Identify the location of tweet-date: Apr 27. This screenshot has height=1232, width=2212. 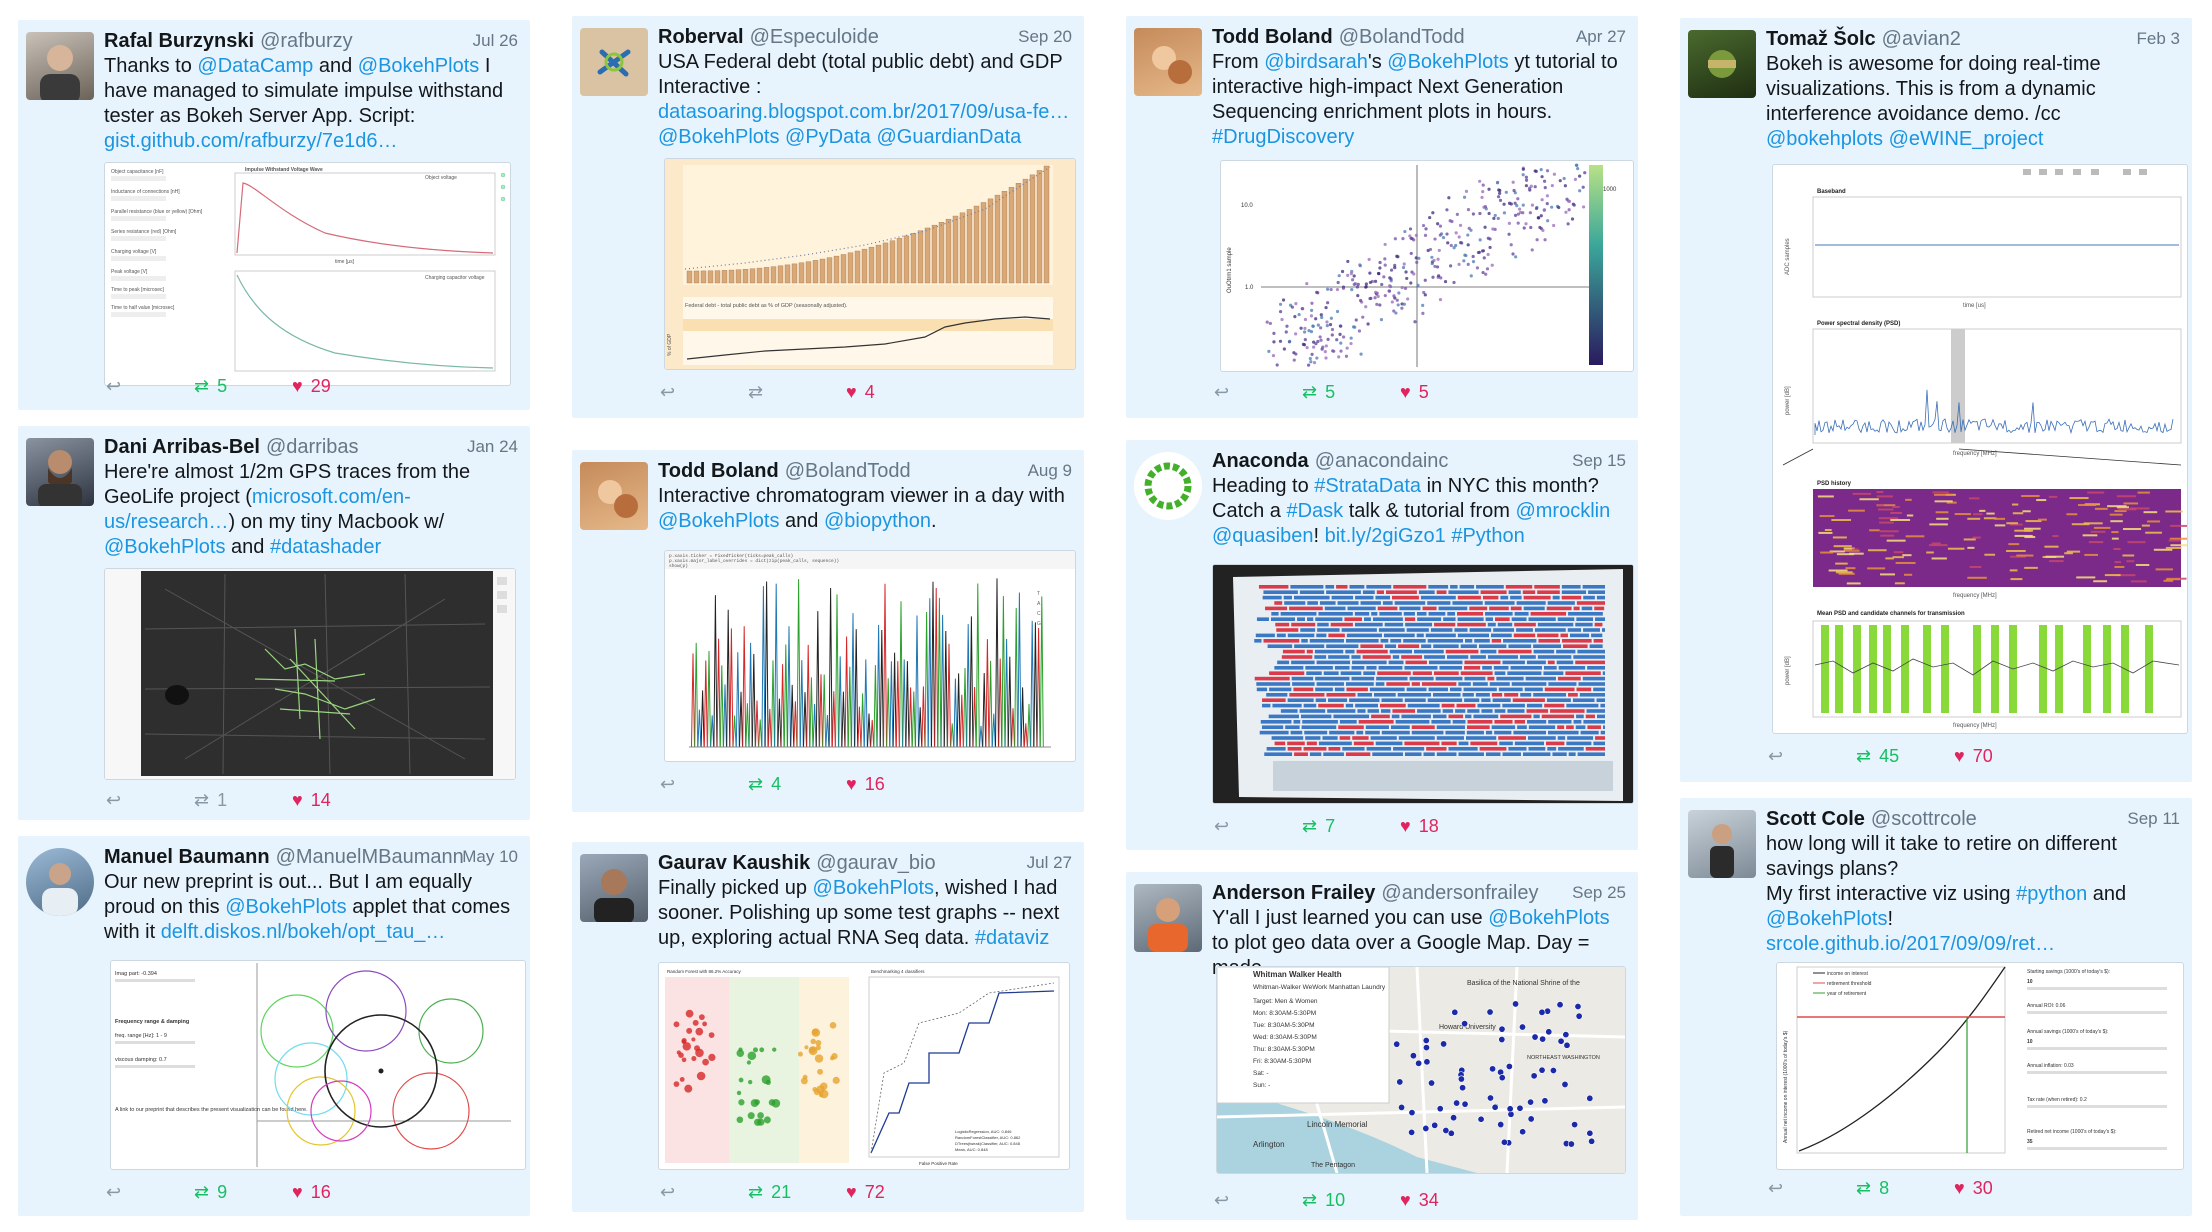
(1600, 36).